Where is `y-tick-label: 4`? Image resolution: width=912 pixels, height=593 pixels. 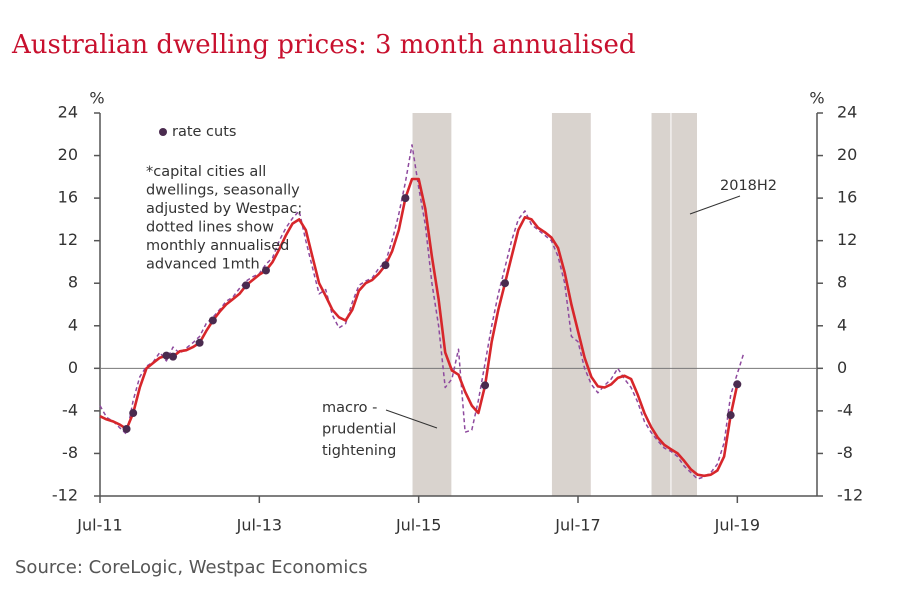 y-tick-label: 4 is located at coordinates (73, 324).